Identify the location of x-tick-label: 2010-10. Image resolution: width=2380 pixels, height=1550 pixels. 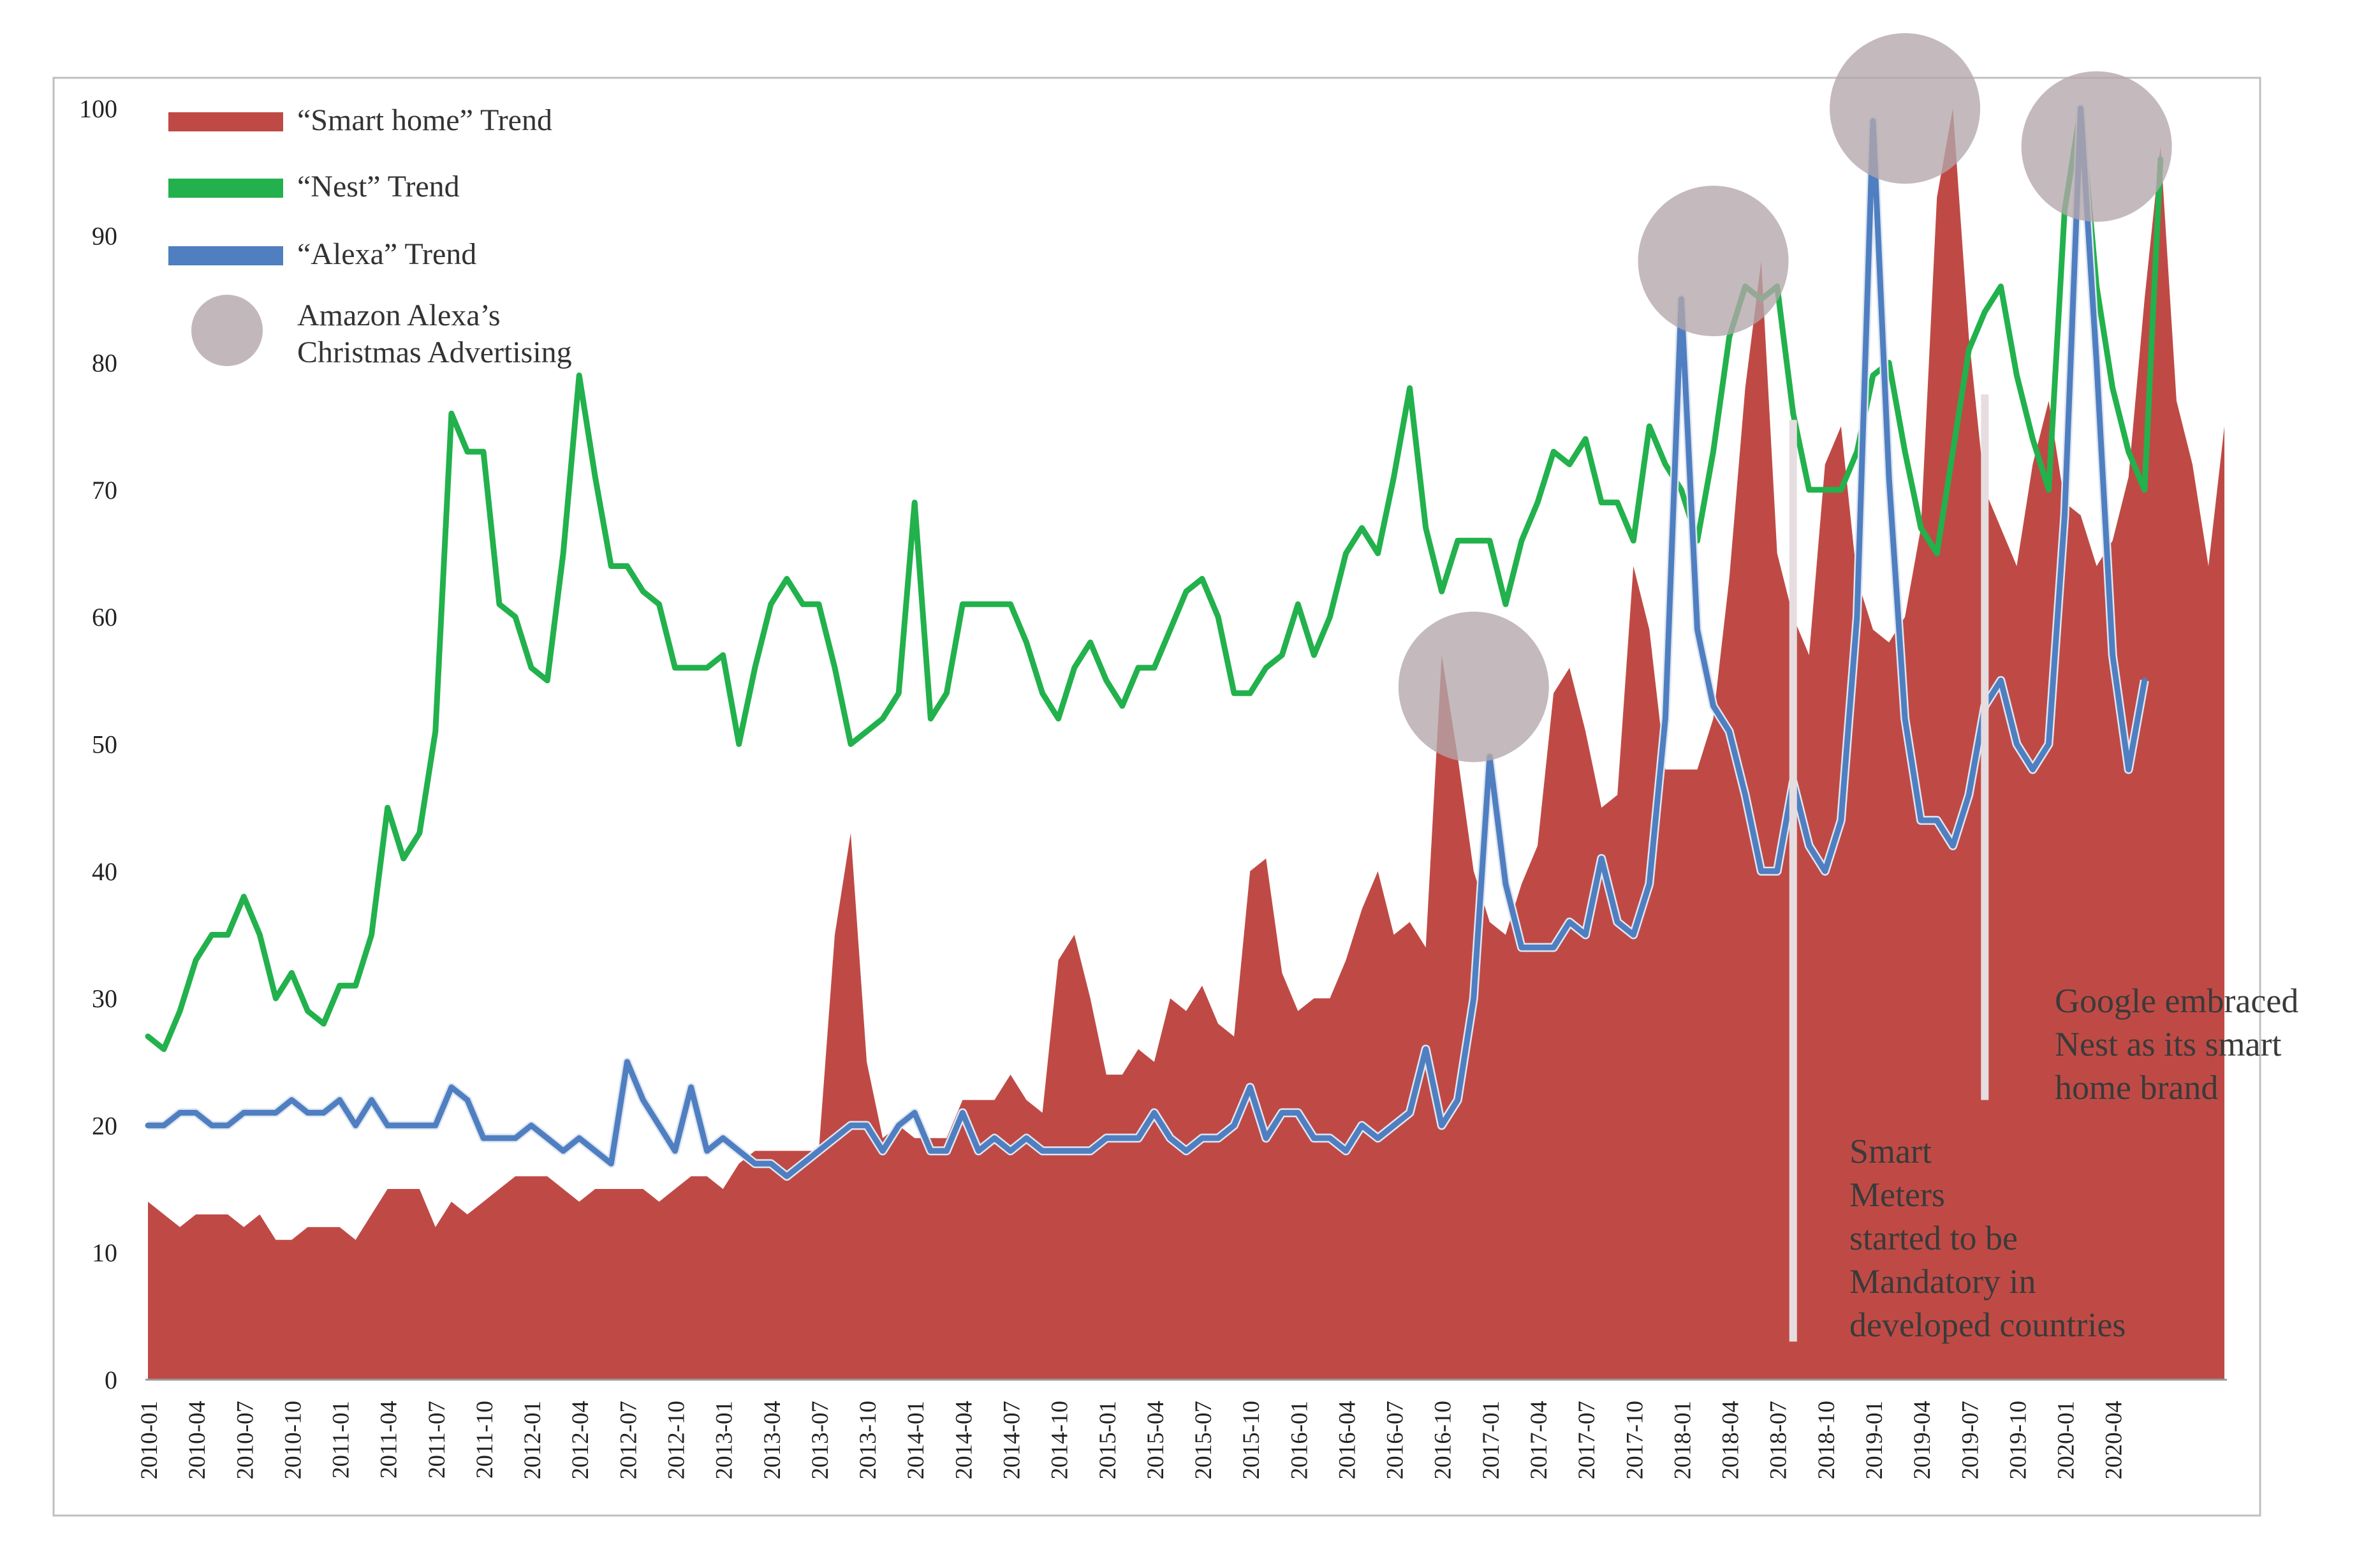
(293, 1440).